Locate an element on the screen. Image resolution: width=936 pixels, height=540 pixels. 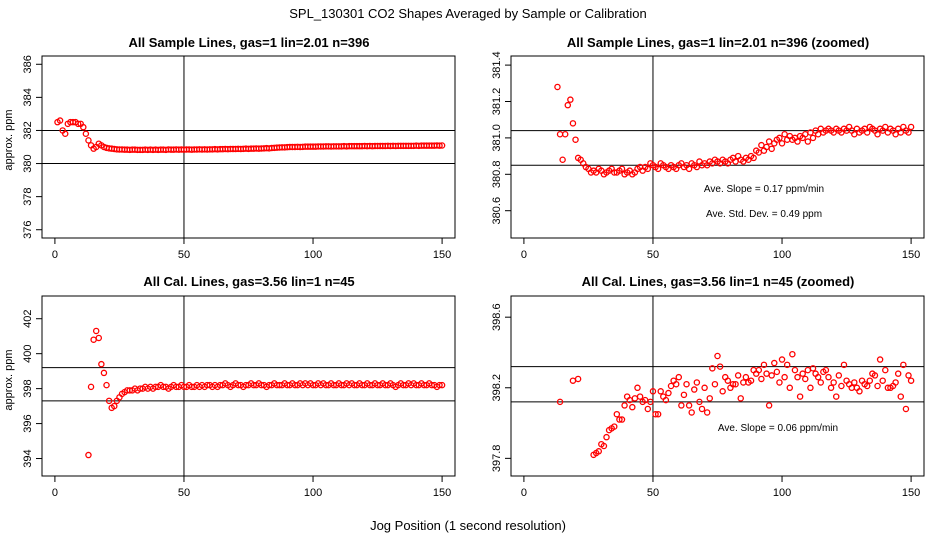
y-tick-label: 397.8 is located at coordinates (497, 459).